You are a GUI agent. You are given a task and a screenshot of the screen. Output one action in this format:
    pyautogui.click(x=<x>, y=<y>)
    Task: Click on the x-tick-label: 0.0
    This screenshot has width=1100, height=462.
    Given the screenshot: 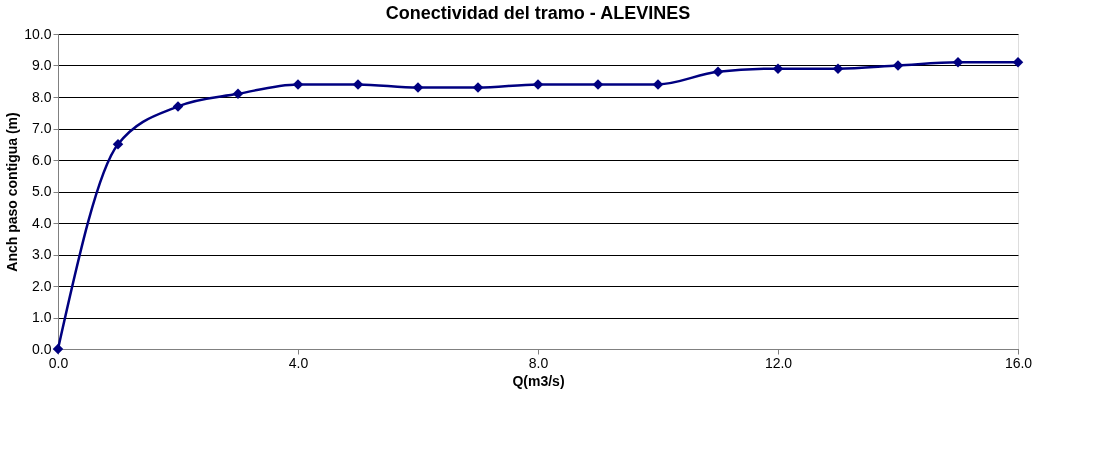 What is the action you would take?
    pyautogui.click(x=58, y=362)
    